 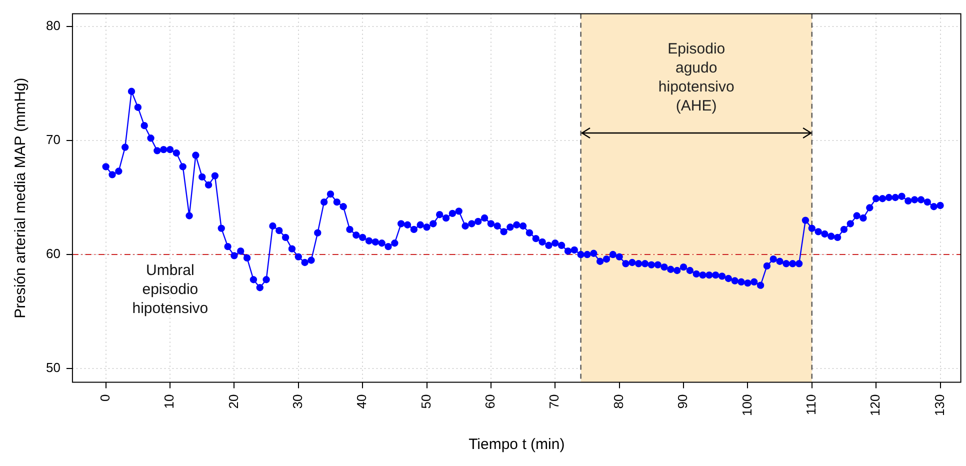 I want to click on x-tick-label: 10, so click(x=169, y=401).